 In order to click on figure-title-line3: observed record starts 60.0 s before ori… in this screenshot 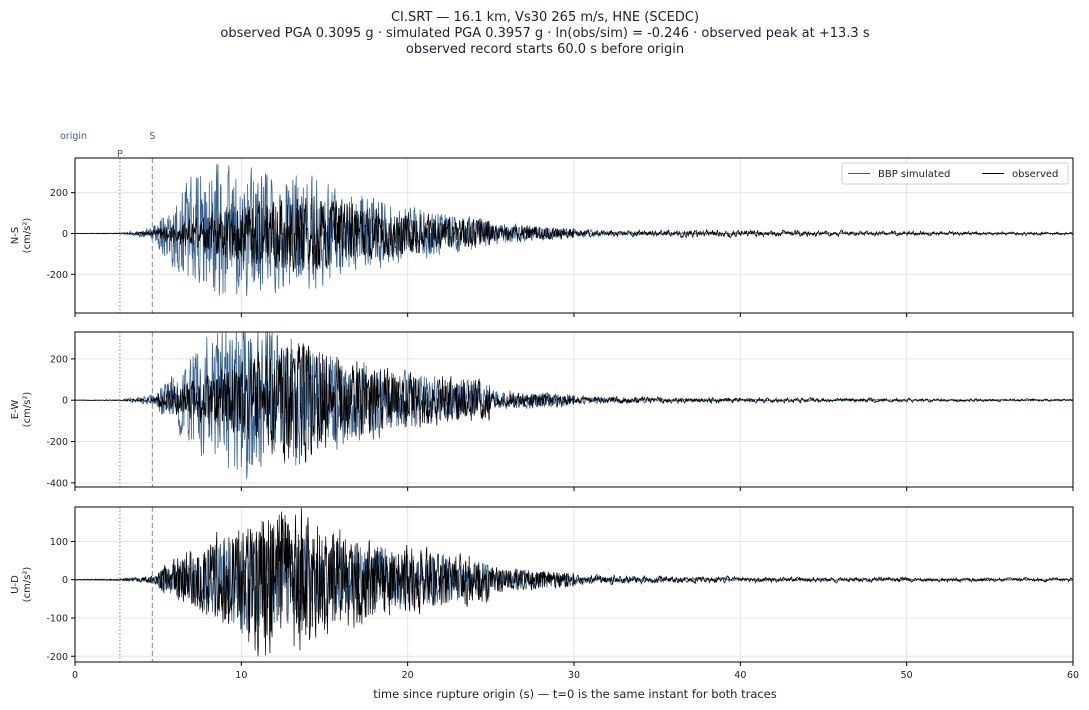, I will do `click(545, 49)`.